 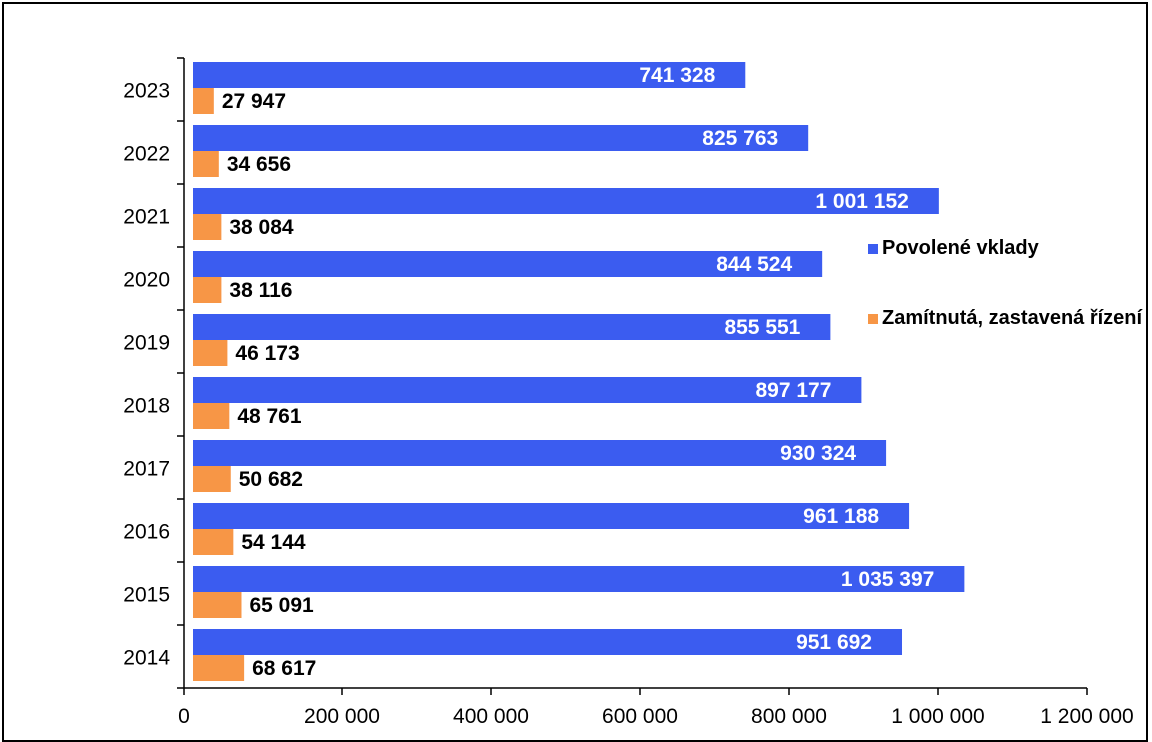 What do you see at coordinates (342, 716) in the screenshot?
I see `x-tick-label-200000: 200 000` at bounding box center [342, 716].